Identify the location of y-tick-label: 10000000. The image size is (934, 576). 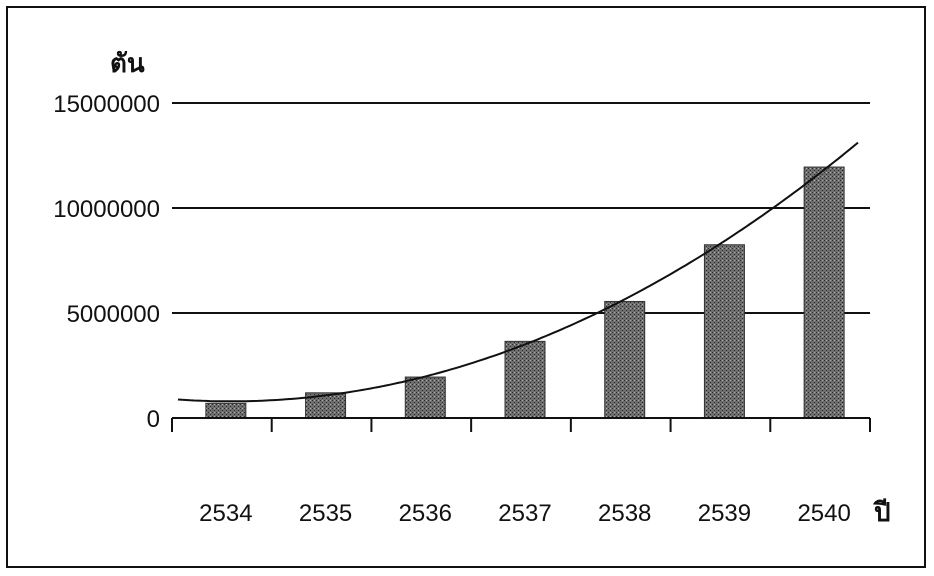
(106, 209).